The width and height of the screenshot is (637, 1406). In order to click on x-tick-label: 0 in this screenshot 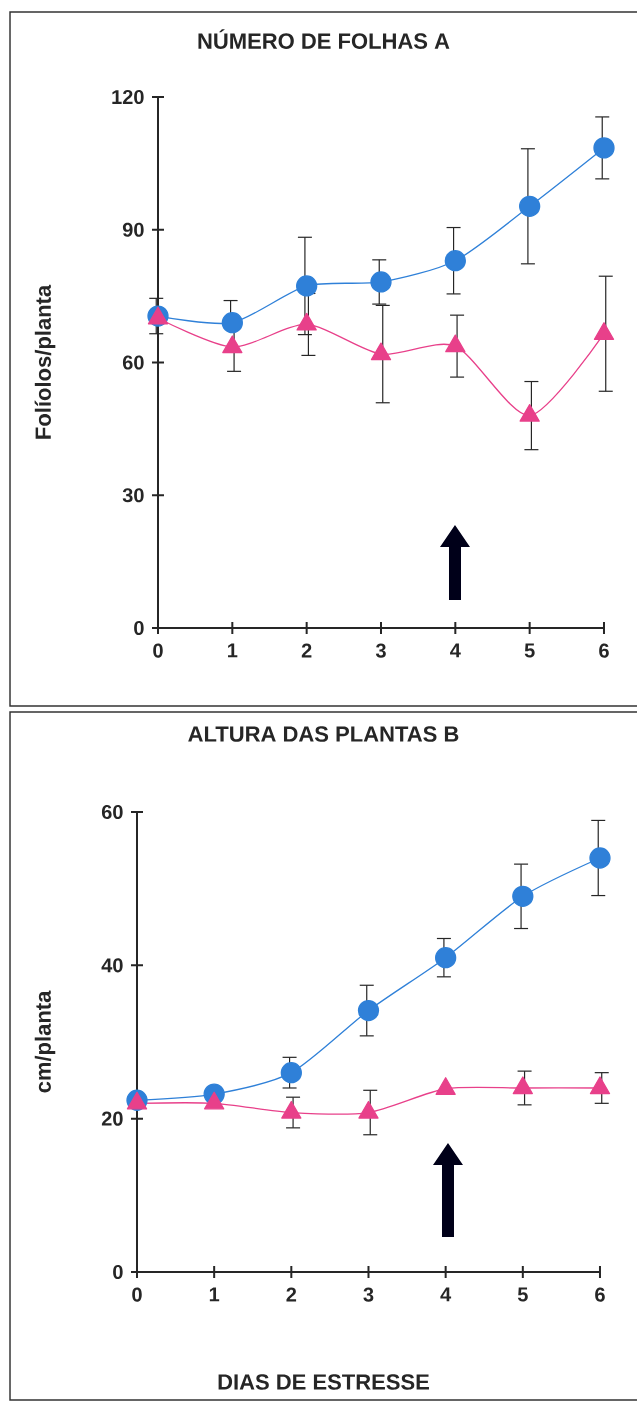, I will do `click(158, 650)`.